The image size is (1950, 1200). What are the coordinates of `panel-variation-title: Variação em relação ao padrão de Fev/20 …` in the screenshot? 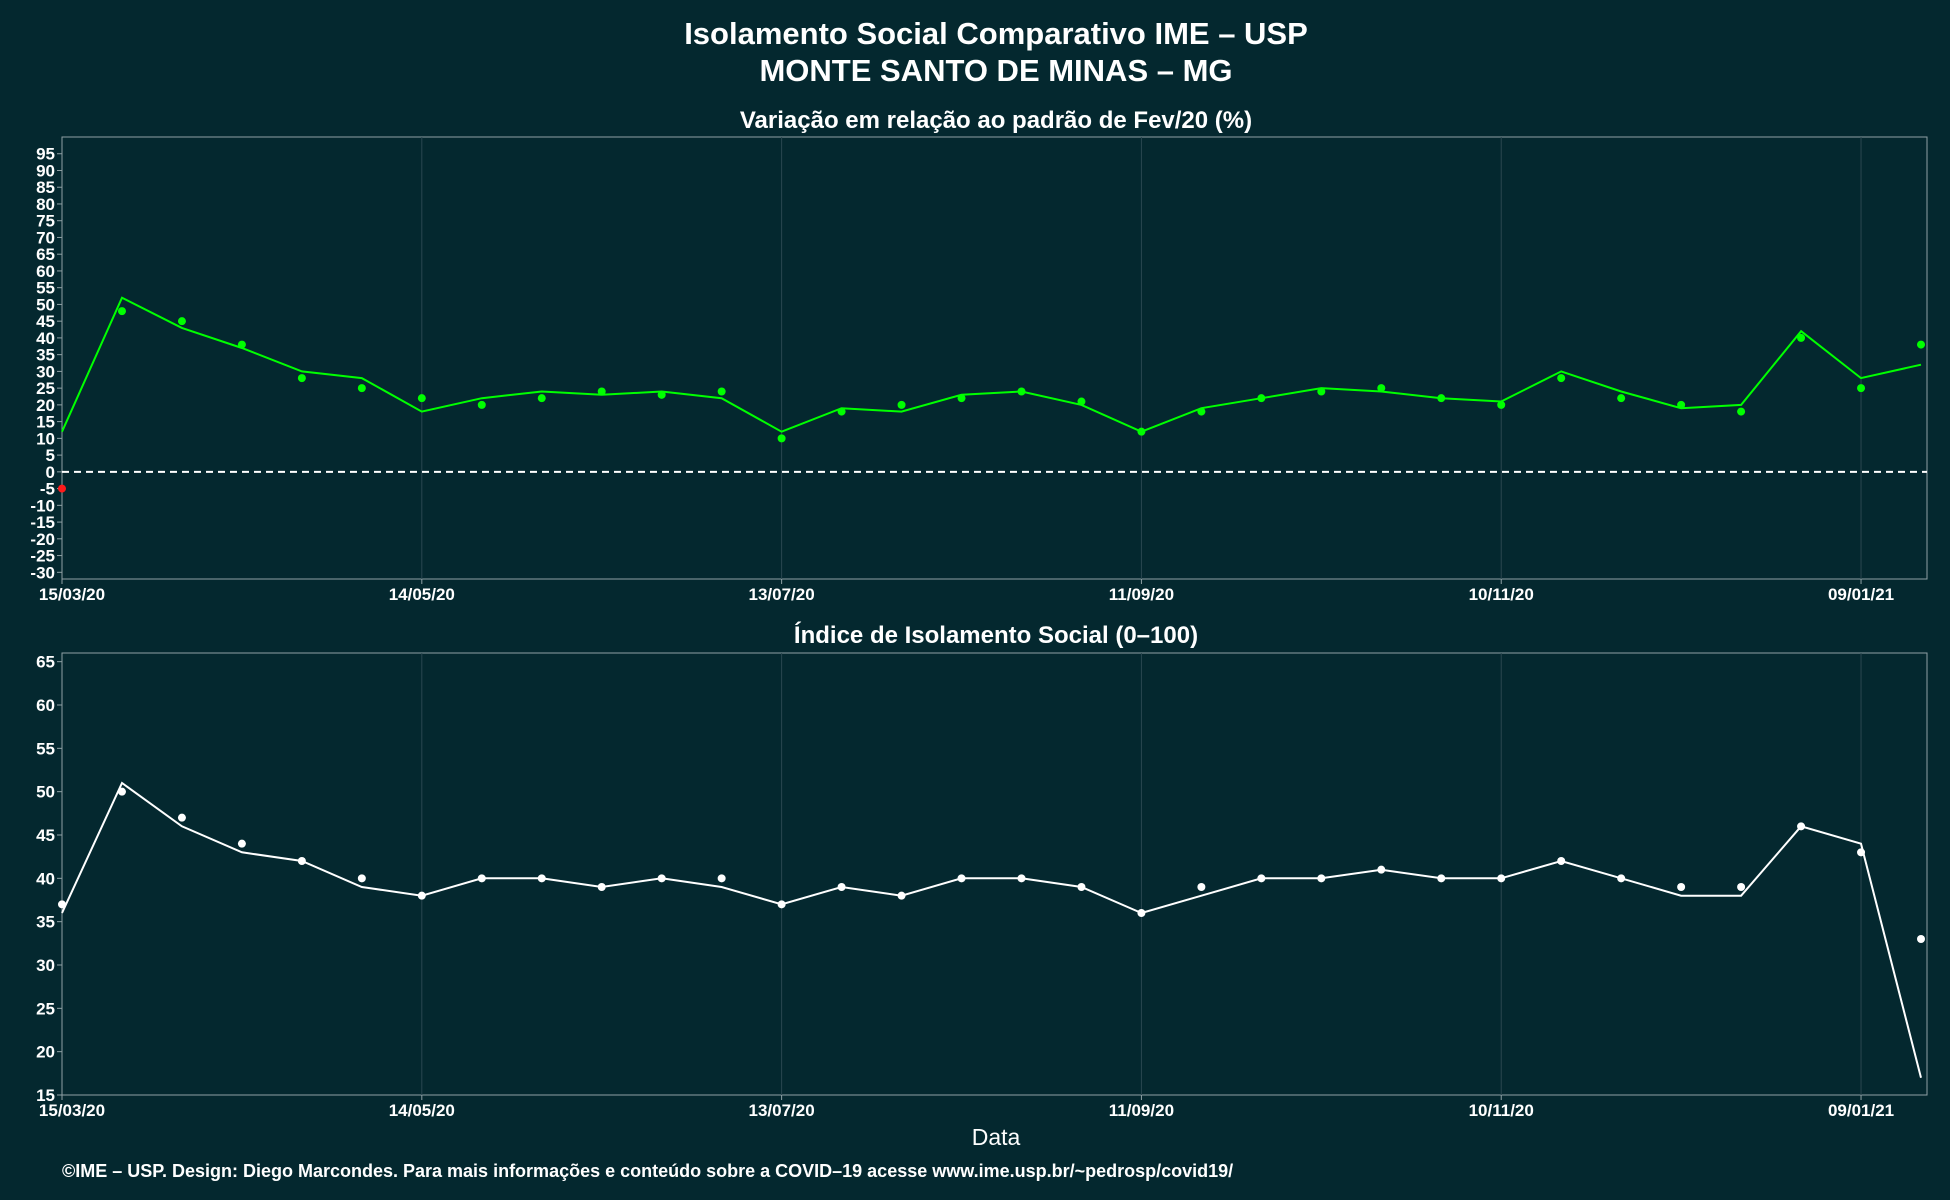 It's located at (996, 120).